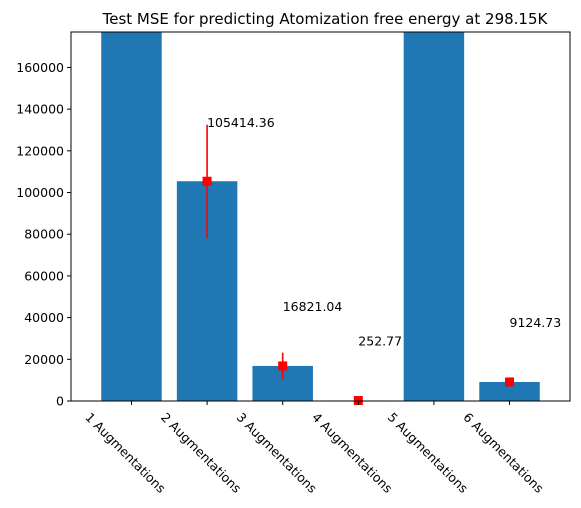  I want to click on x-tick-label: 3 Augmentations, so click(277, 453).